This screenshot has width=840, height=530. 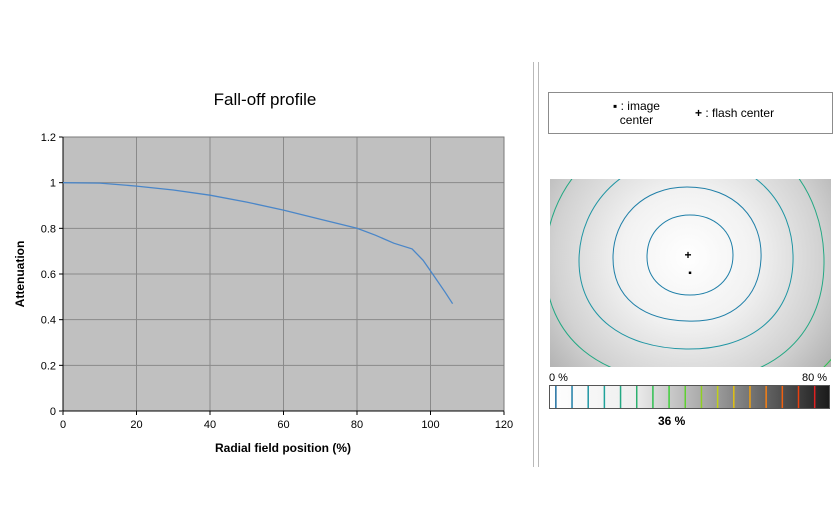 I want to click on scale-value-label: 36 %, so click(x=672, y=421).